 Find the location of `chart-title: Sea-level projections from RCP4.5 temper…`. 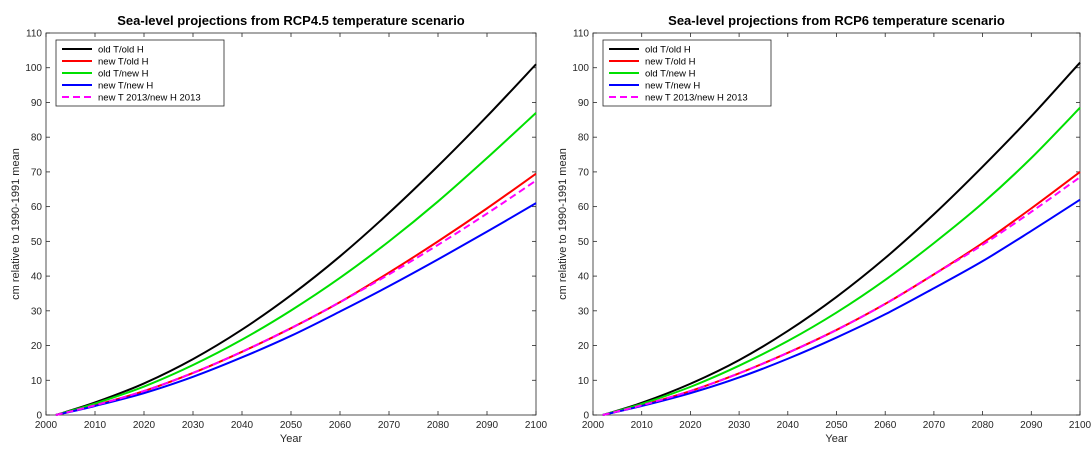

chart-title: Sea-level projections from RCP4.5 temper… is located at coordinates (291, 20).